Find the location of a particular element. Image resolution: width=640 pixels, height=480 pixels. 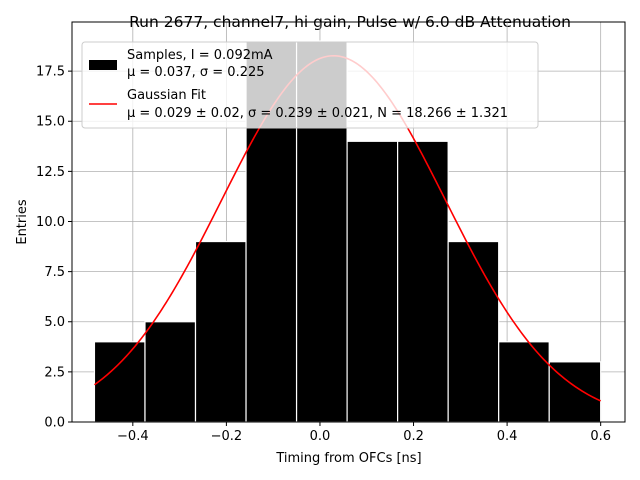

y-tick-label: 2.5 is located at coordinates (54, 372).